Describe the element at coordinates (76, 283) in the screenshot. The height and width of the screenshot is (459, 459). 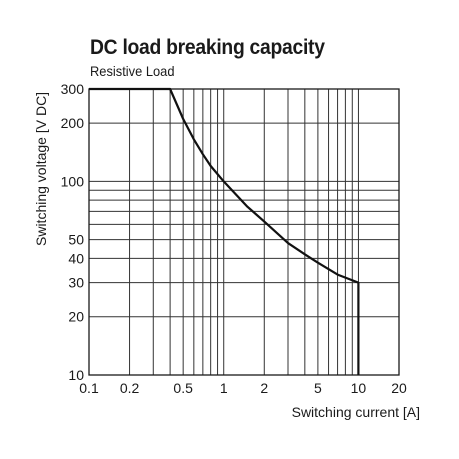
I see `y-tick-label: 30` at that location.